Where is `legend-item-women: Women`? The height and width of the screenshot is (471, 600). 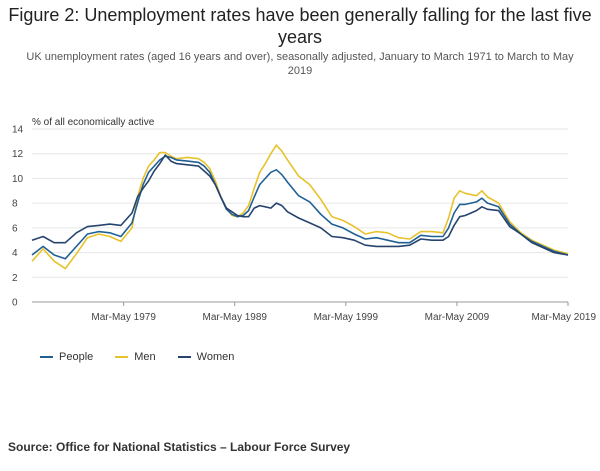
legend-item-women: Women is located at coordinates (206, 357).